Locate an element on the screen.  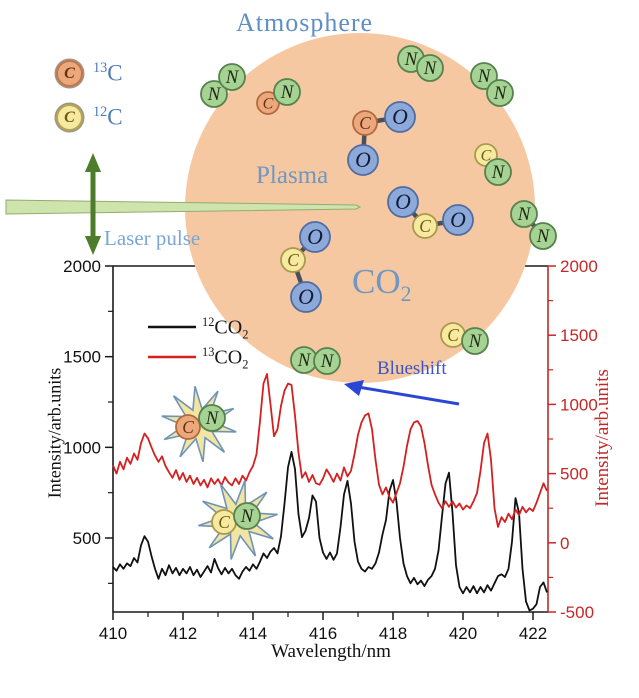
isotope-key-13c-label: 13C is located at coordinates (108, 73).